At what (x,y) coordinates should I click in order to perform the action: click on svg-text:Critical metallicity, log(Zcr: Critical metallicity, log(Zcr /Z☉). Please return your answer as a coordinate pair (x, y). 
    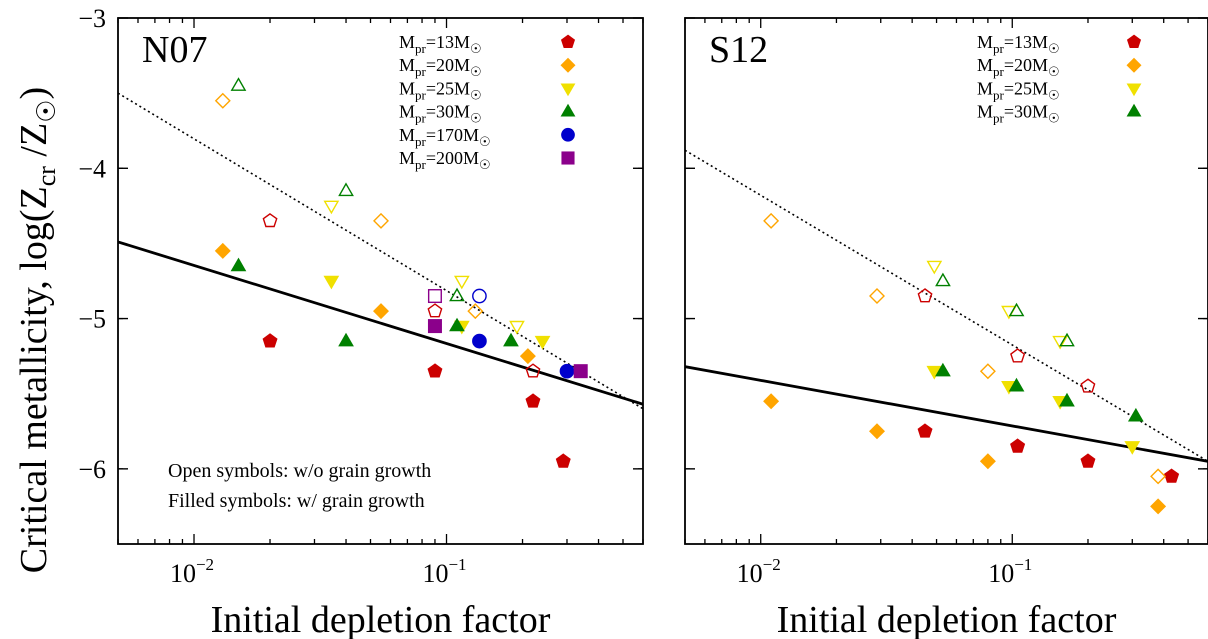
    Looking at the image, I should click on (37, 330).